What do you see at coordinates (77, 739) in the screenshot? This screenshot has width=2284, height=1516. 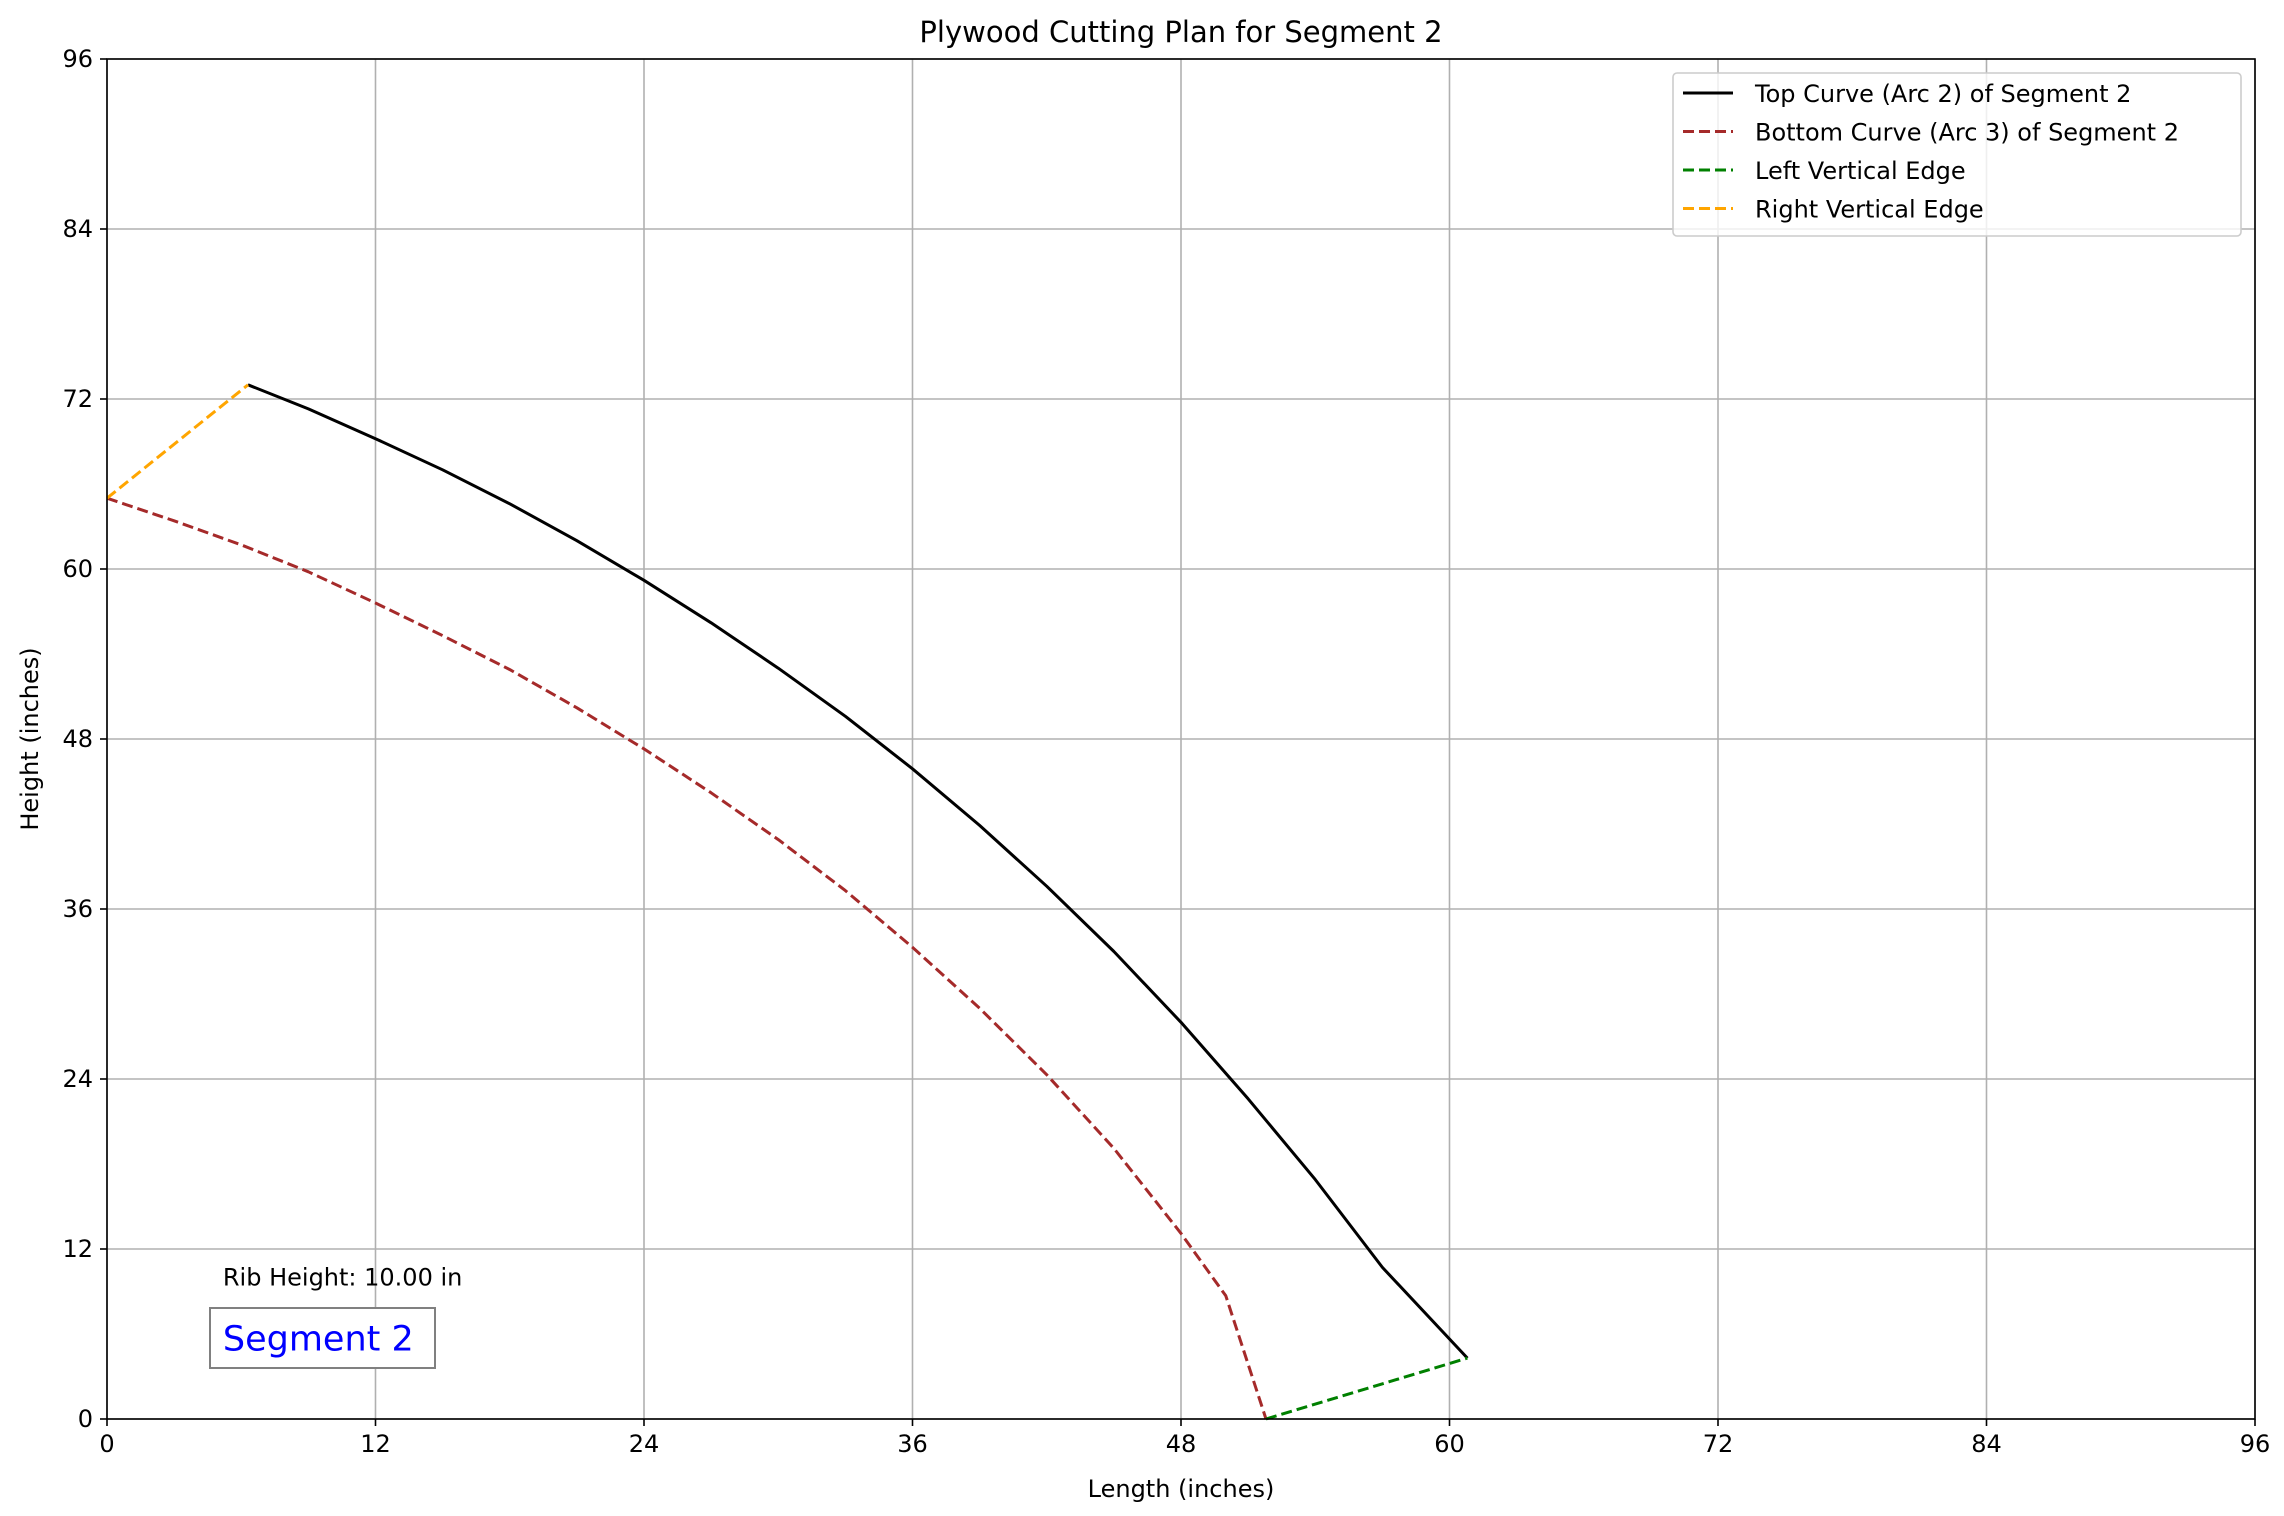 I see `y-tick-label: 48` at bounding box center [77, 739].